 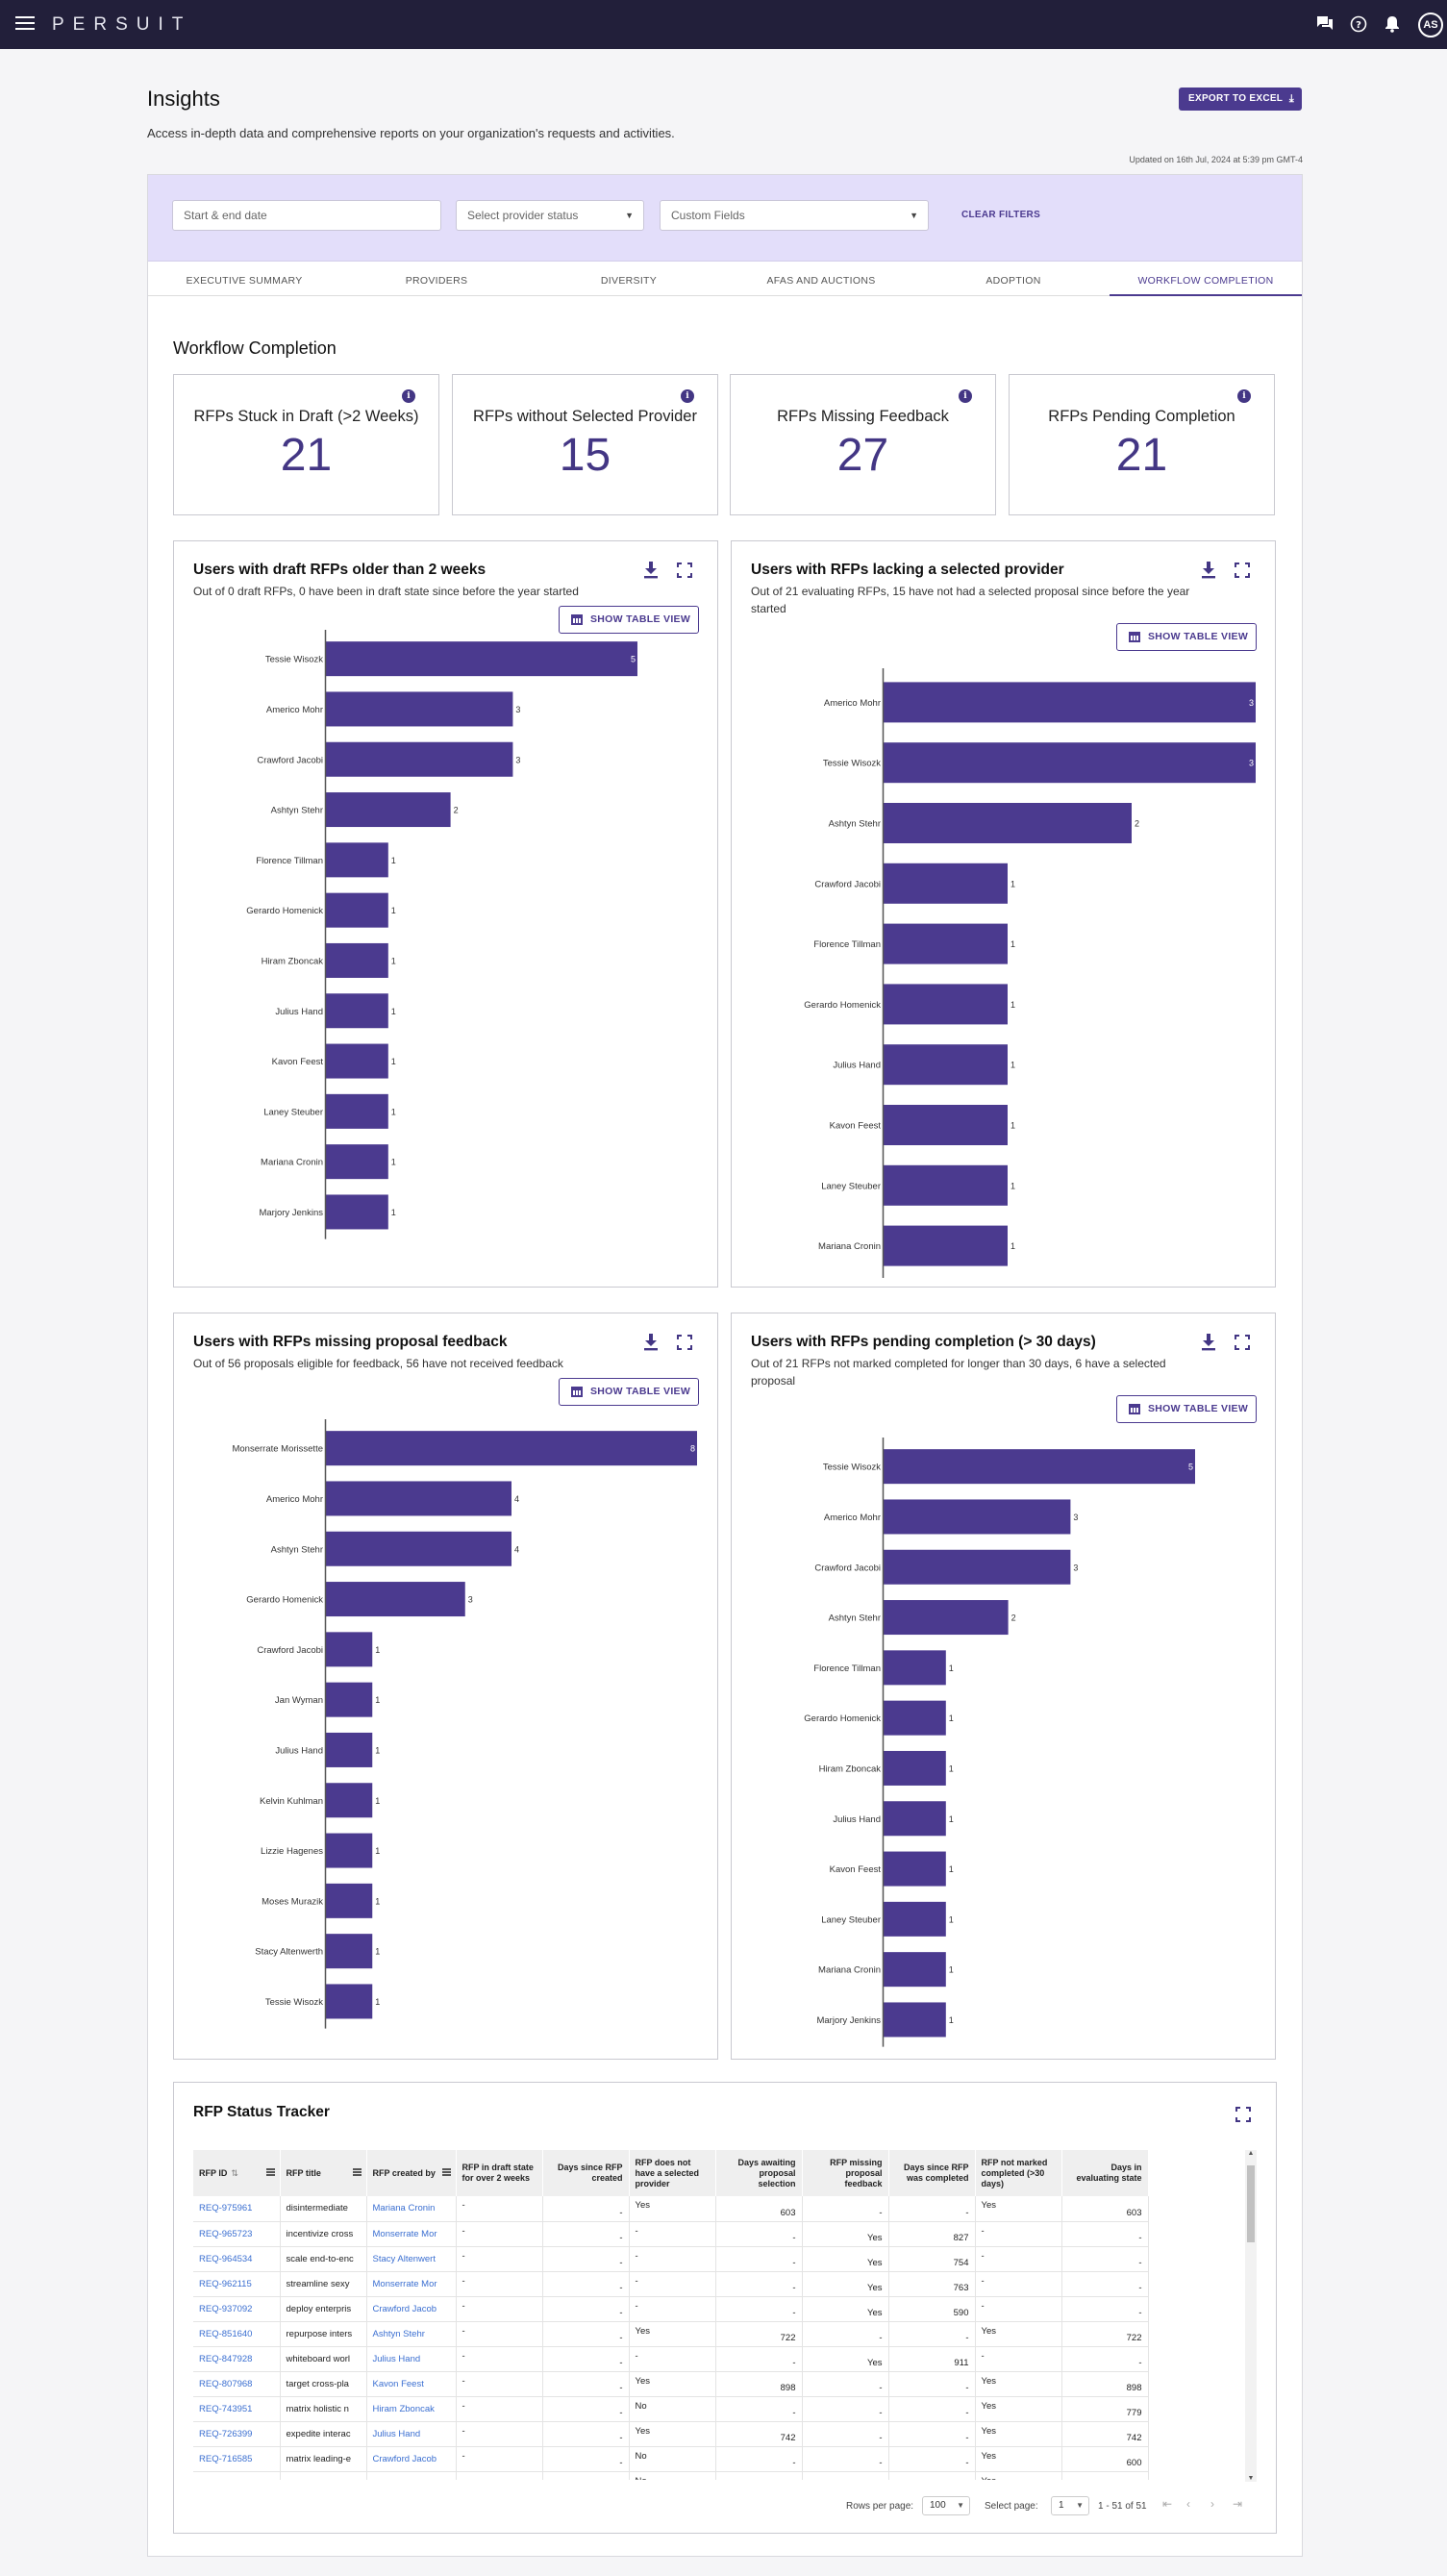 I want to click on column-header: Days since RFP was completed, so click(x=932, y=2173).